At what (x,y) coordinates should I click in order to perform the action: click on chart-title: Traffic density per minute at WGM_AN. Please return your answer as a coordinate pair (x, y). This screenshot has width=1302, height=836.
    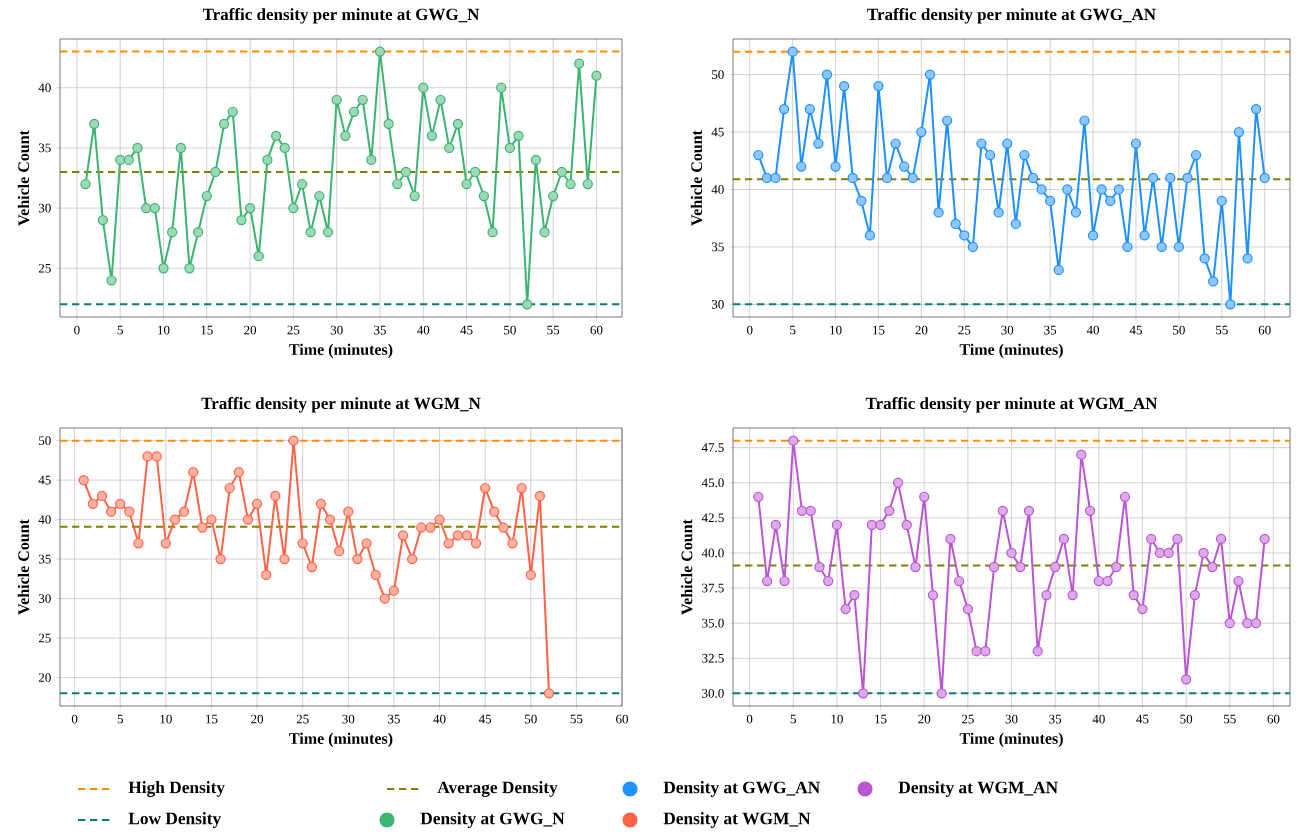
    Looking at the image, I should click on (1011, 404).